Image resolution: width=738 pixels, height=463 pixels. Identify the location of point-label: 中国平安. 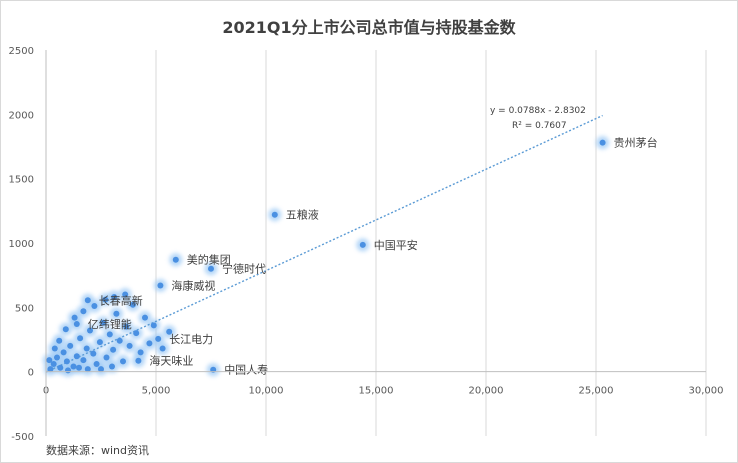
(396, 245).